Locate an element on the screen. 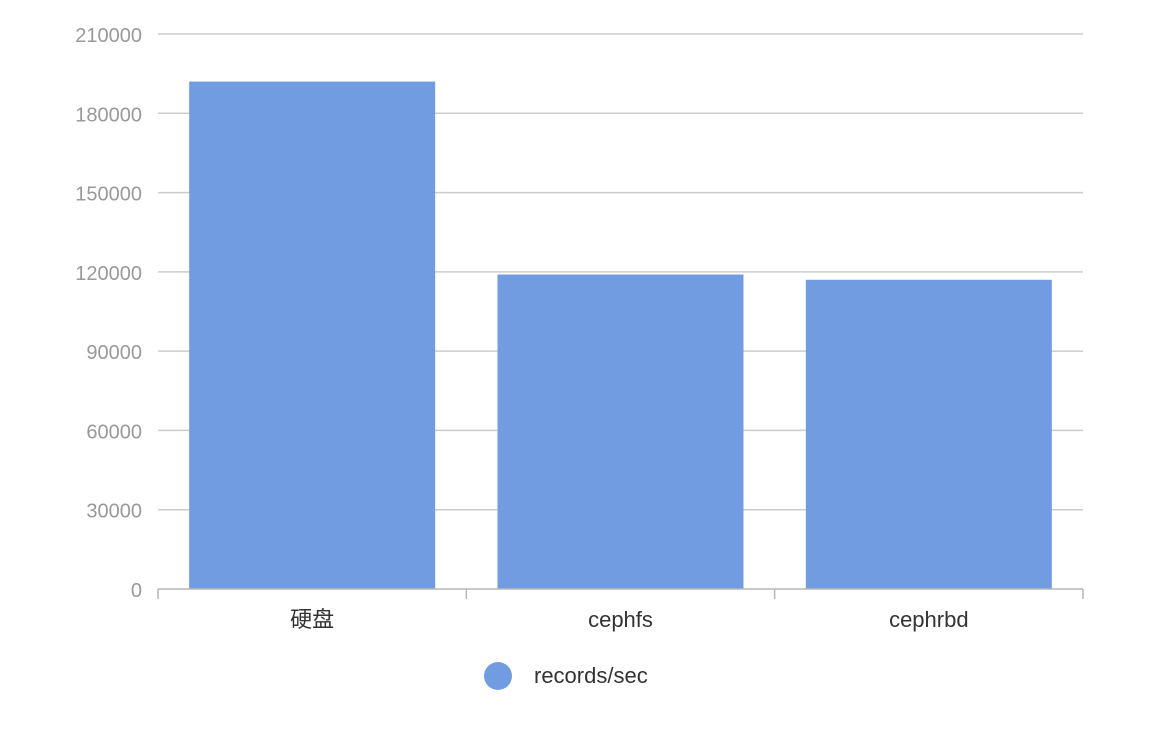 This screenshot has width=1162, height=746. y-tick-labels: 0 30000 60000 90000 120000 150000 180000 210000 is located at coordinates (108, 313).